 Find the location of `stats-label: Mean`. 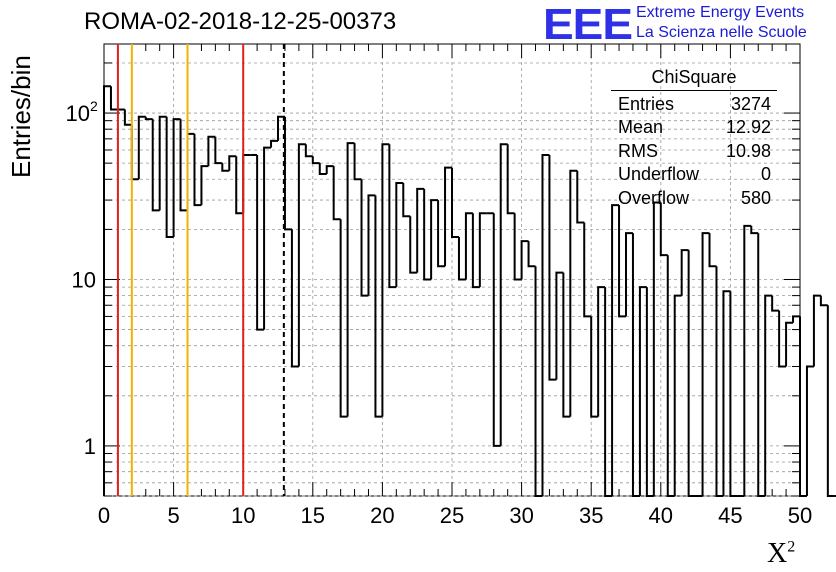

stats-label: Mean is located at coordinates (641, 127).